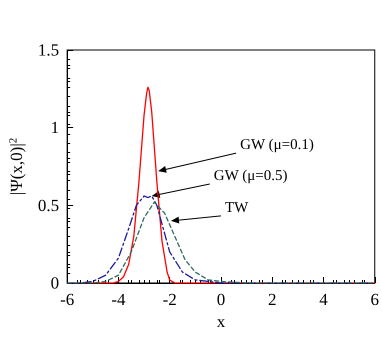  I want to click on x-axis-title: x, so click(221, 321).